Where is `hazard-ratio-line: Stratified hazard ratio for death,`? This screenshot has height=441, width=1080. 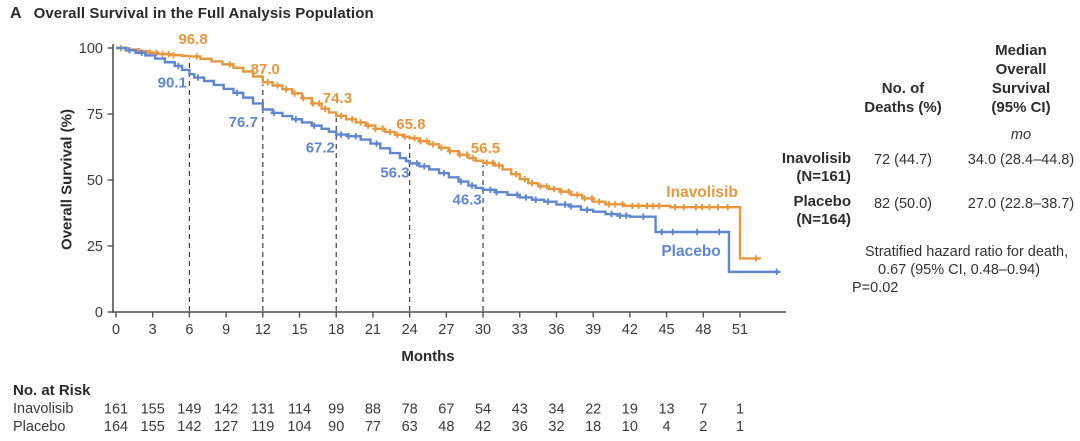
hazard-ratio-line: Stratified hazard ratio for death, is located at coordinates (967, 252).